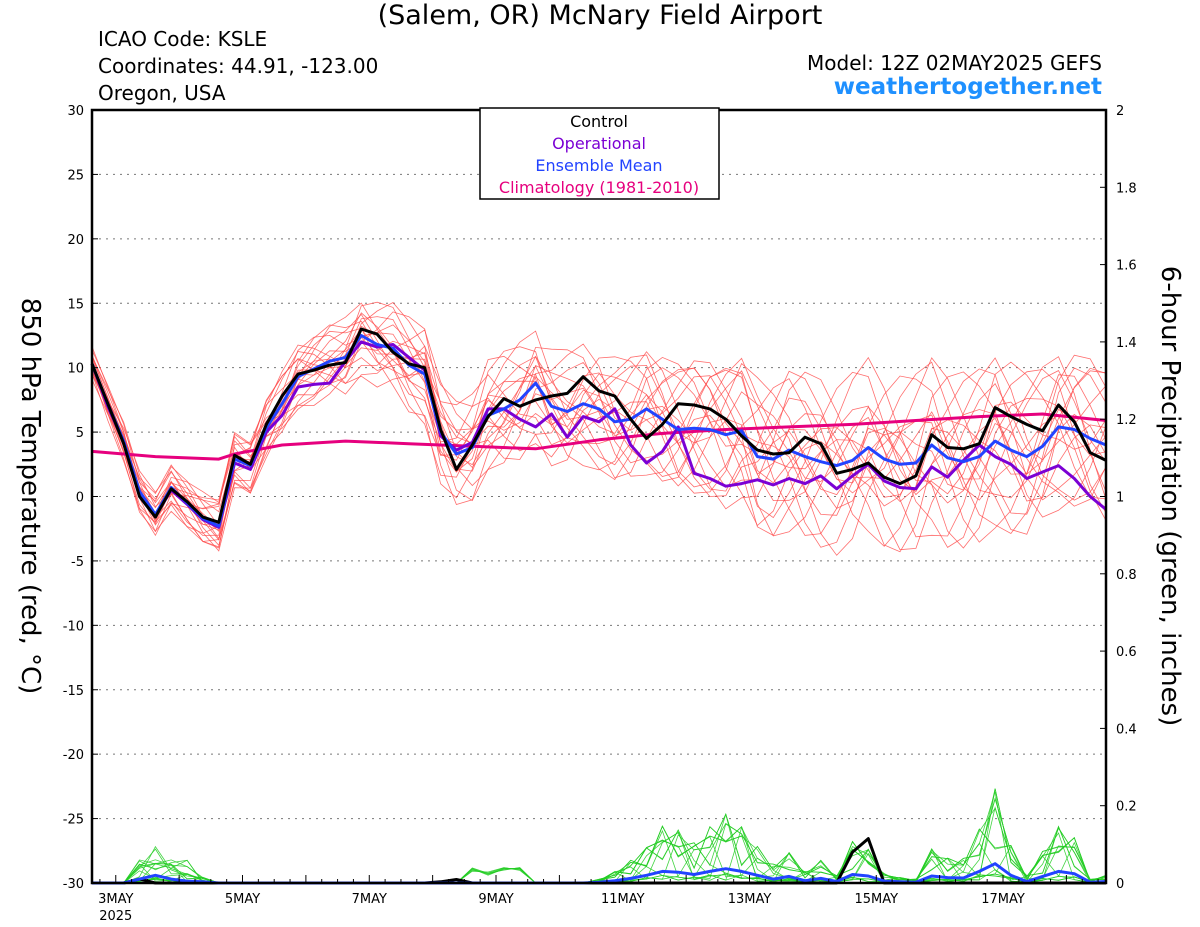 The height and width of the screenshot is (927, 1200). I want to click on left-axis-ticks: -30 -25 -20 -15 -10 -5 0 5 10 15 20 25 30, so click(80, 498).